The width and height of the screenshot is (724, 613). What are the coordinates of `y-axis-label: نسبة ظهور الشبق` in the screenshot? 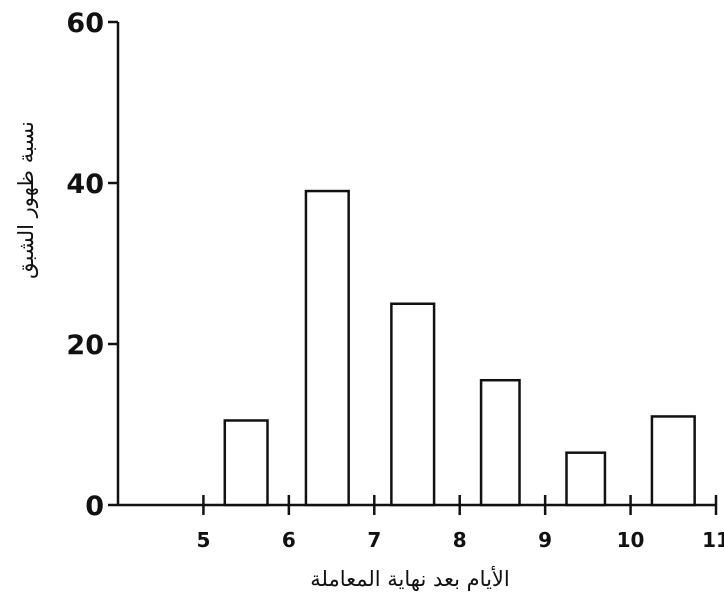 It's located at (26, 200).